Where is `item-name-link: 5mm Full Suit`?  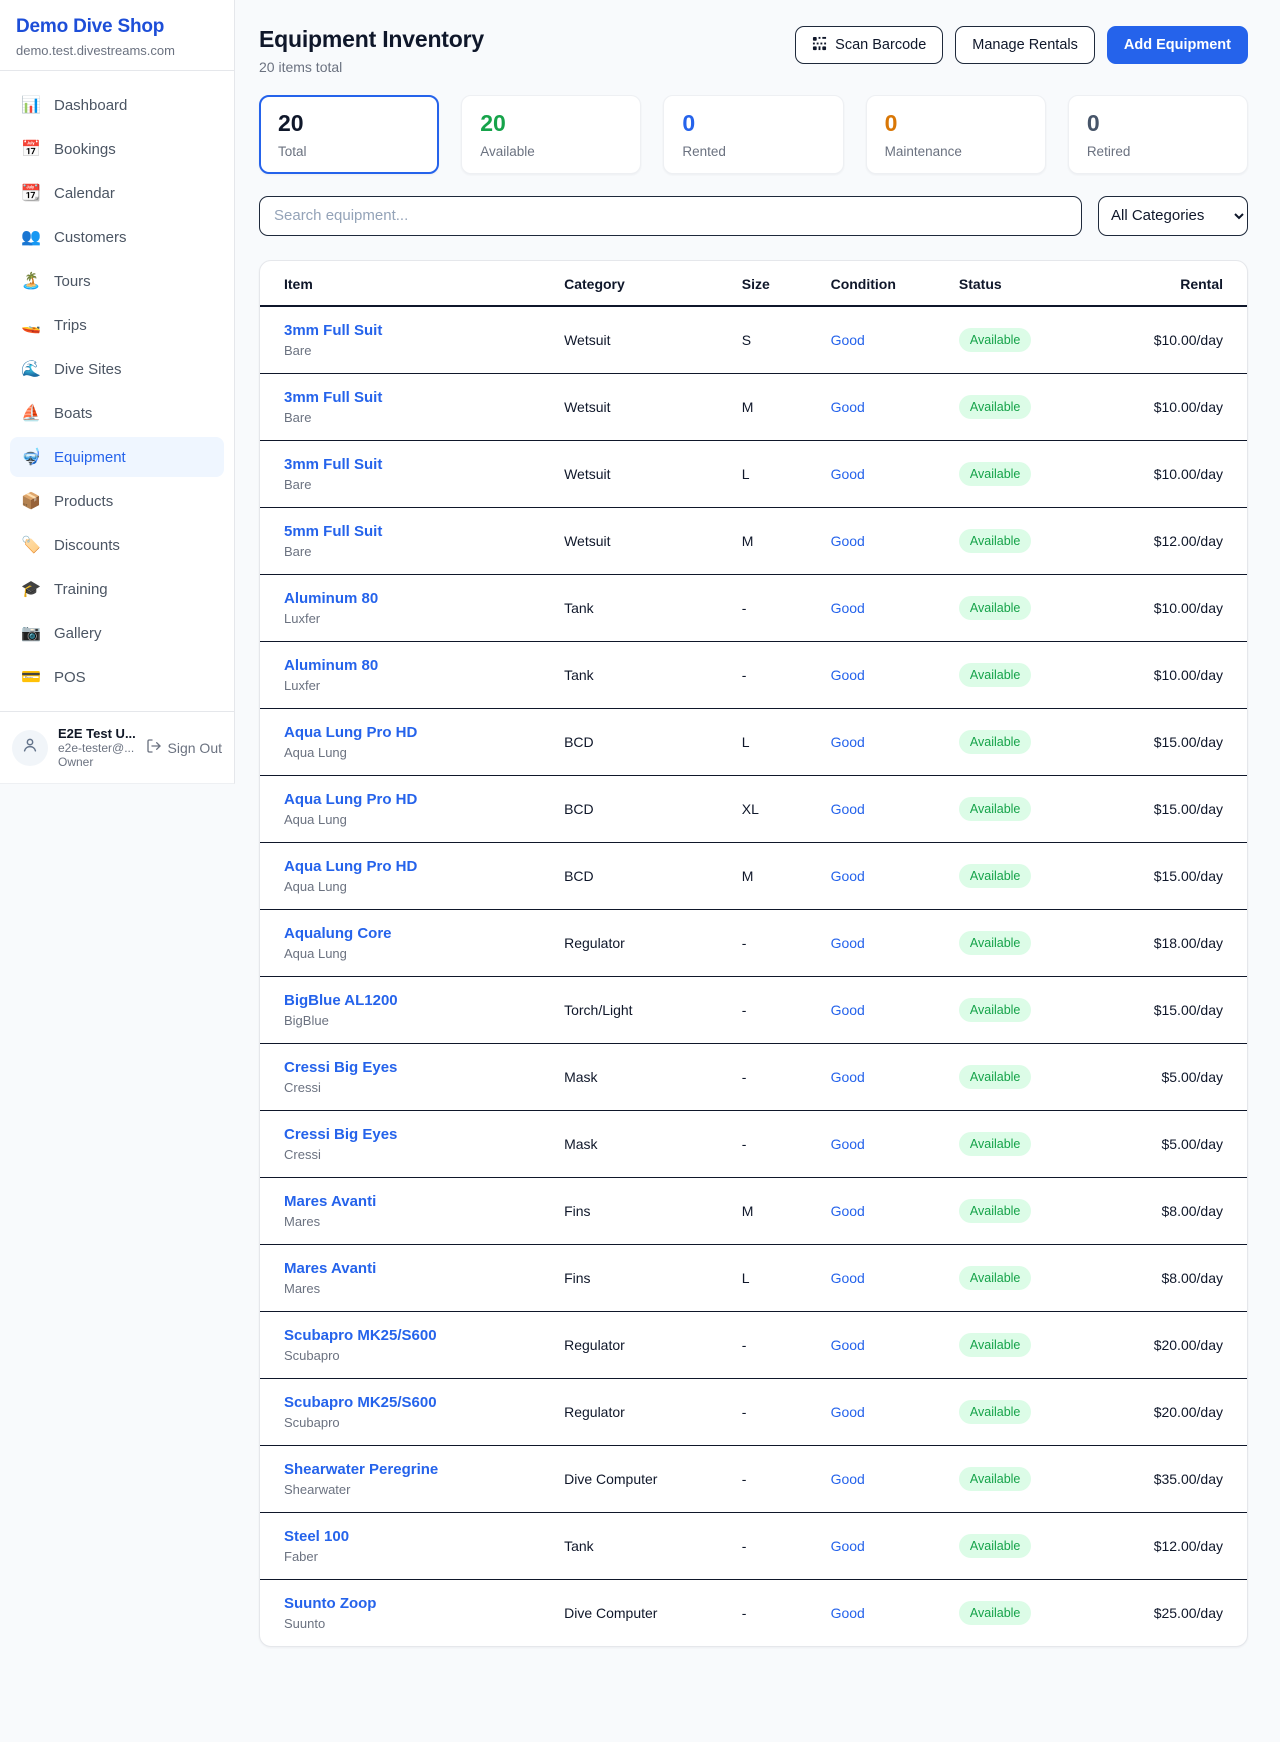
item-name-link: 5mm Full Suit is located at coordinates (333, 531).